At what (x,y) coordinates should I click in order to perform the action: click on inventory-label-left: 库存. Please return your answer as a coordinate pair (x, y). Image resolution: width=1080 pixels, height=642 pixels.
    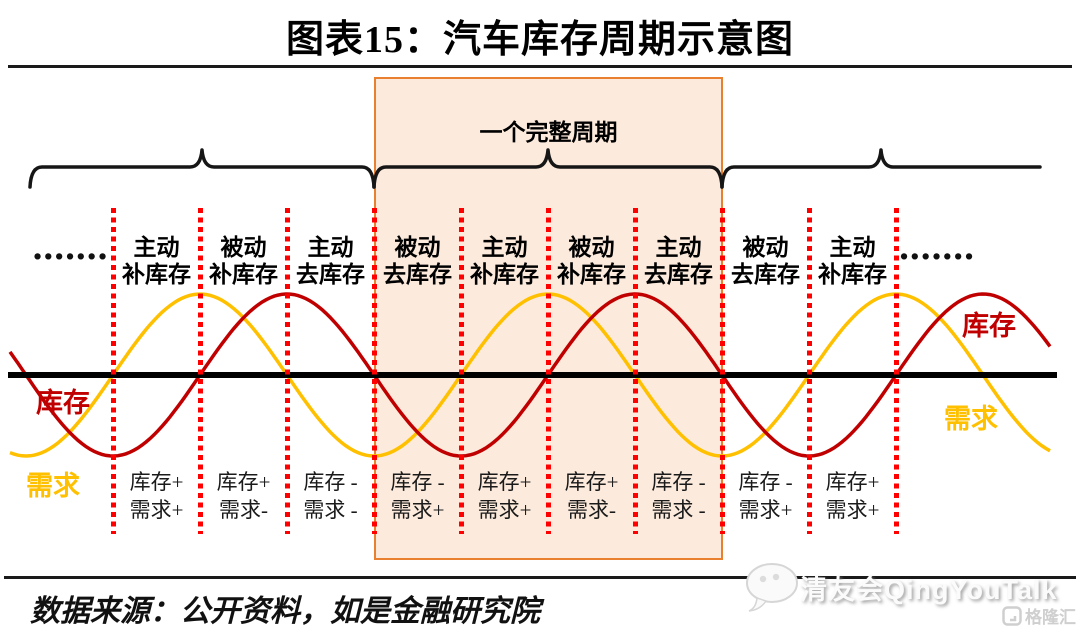
    Looking at the image, I should click on (63, 403).